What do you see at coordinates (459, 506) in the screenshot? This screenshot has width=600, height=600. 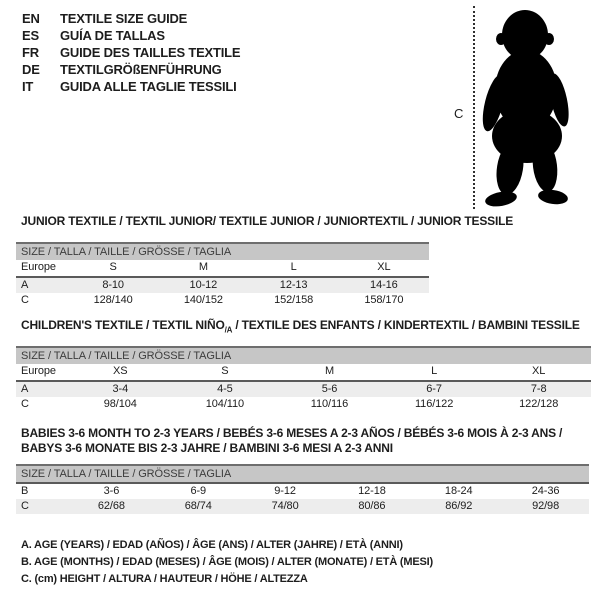 I see `table-cell: 86/92` at bounding box center [459, 506].